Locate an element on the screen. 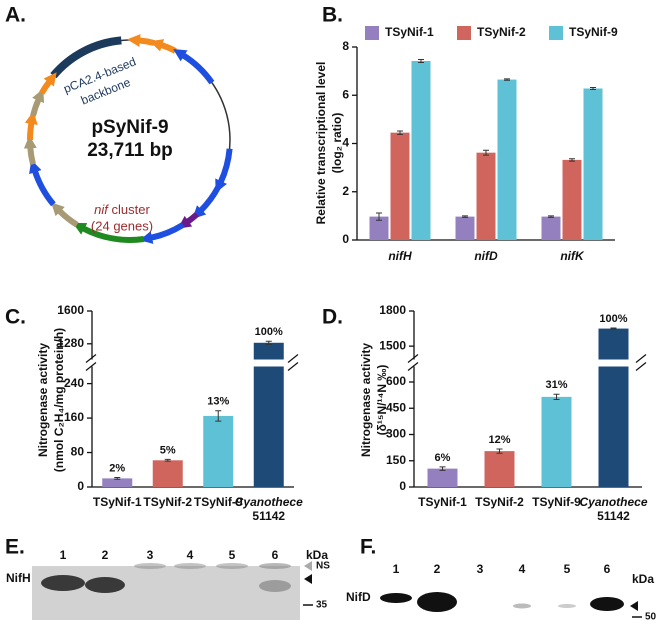 Image resolution: width=660 pixels, height=628 pixels. y-tick-label: 450 is located at coordinates (396, 407).